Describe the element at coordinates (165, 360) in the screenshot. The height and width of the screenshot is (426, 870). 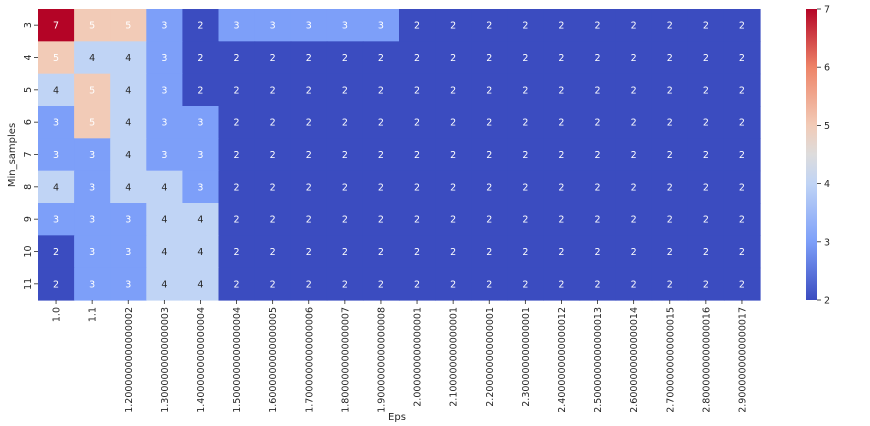
I see `x-tick-label: 1.3000000000000003` at that location.